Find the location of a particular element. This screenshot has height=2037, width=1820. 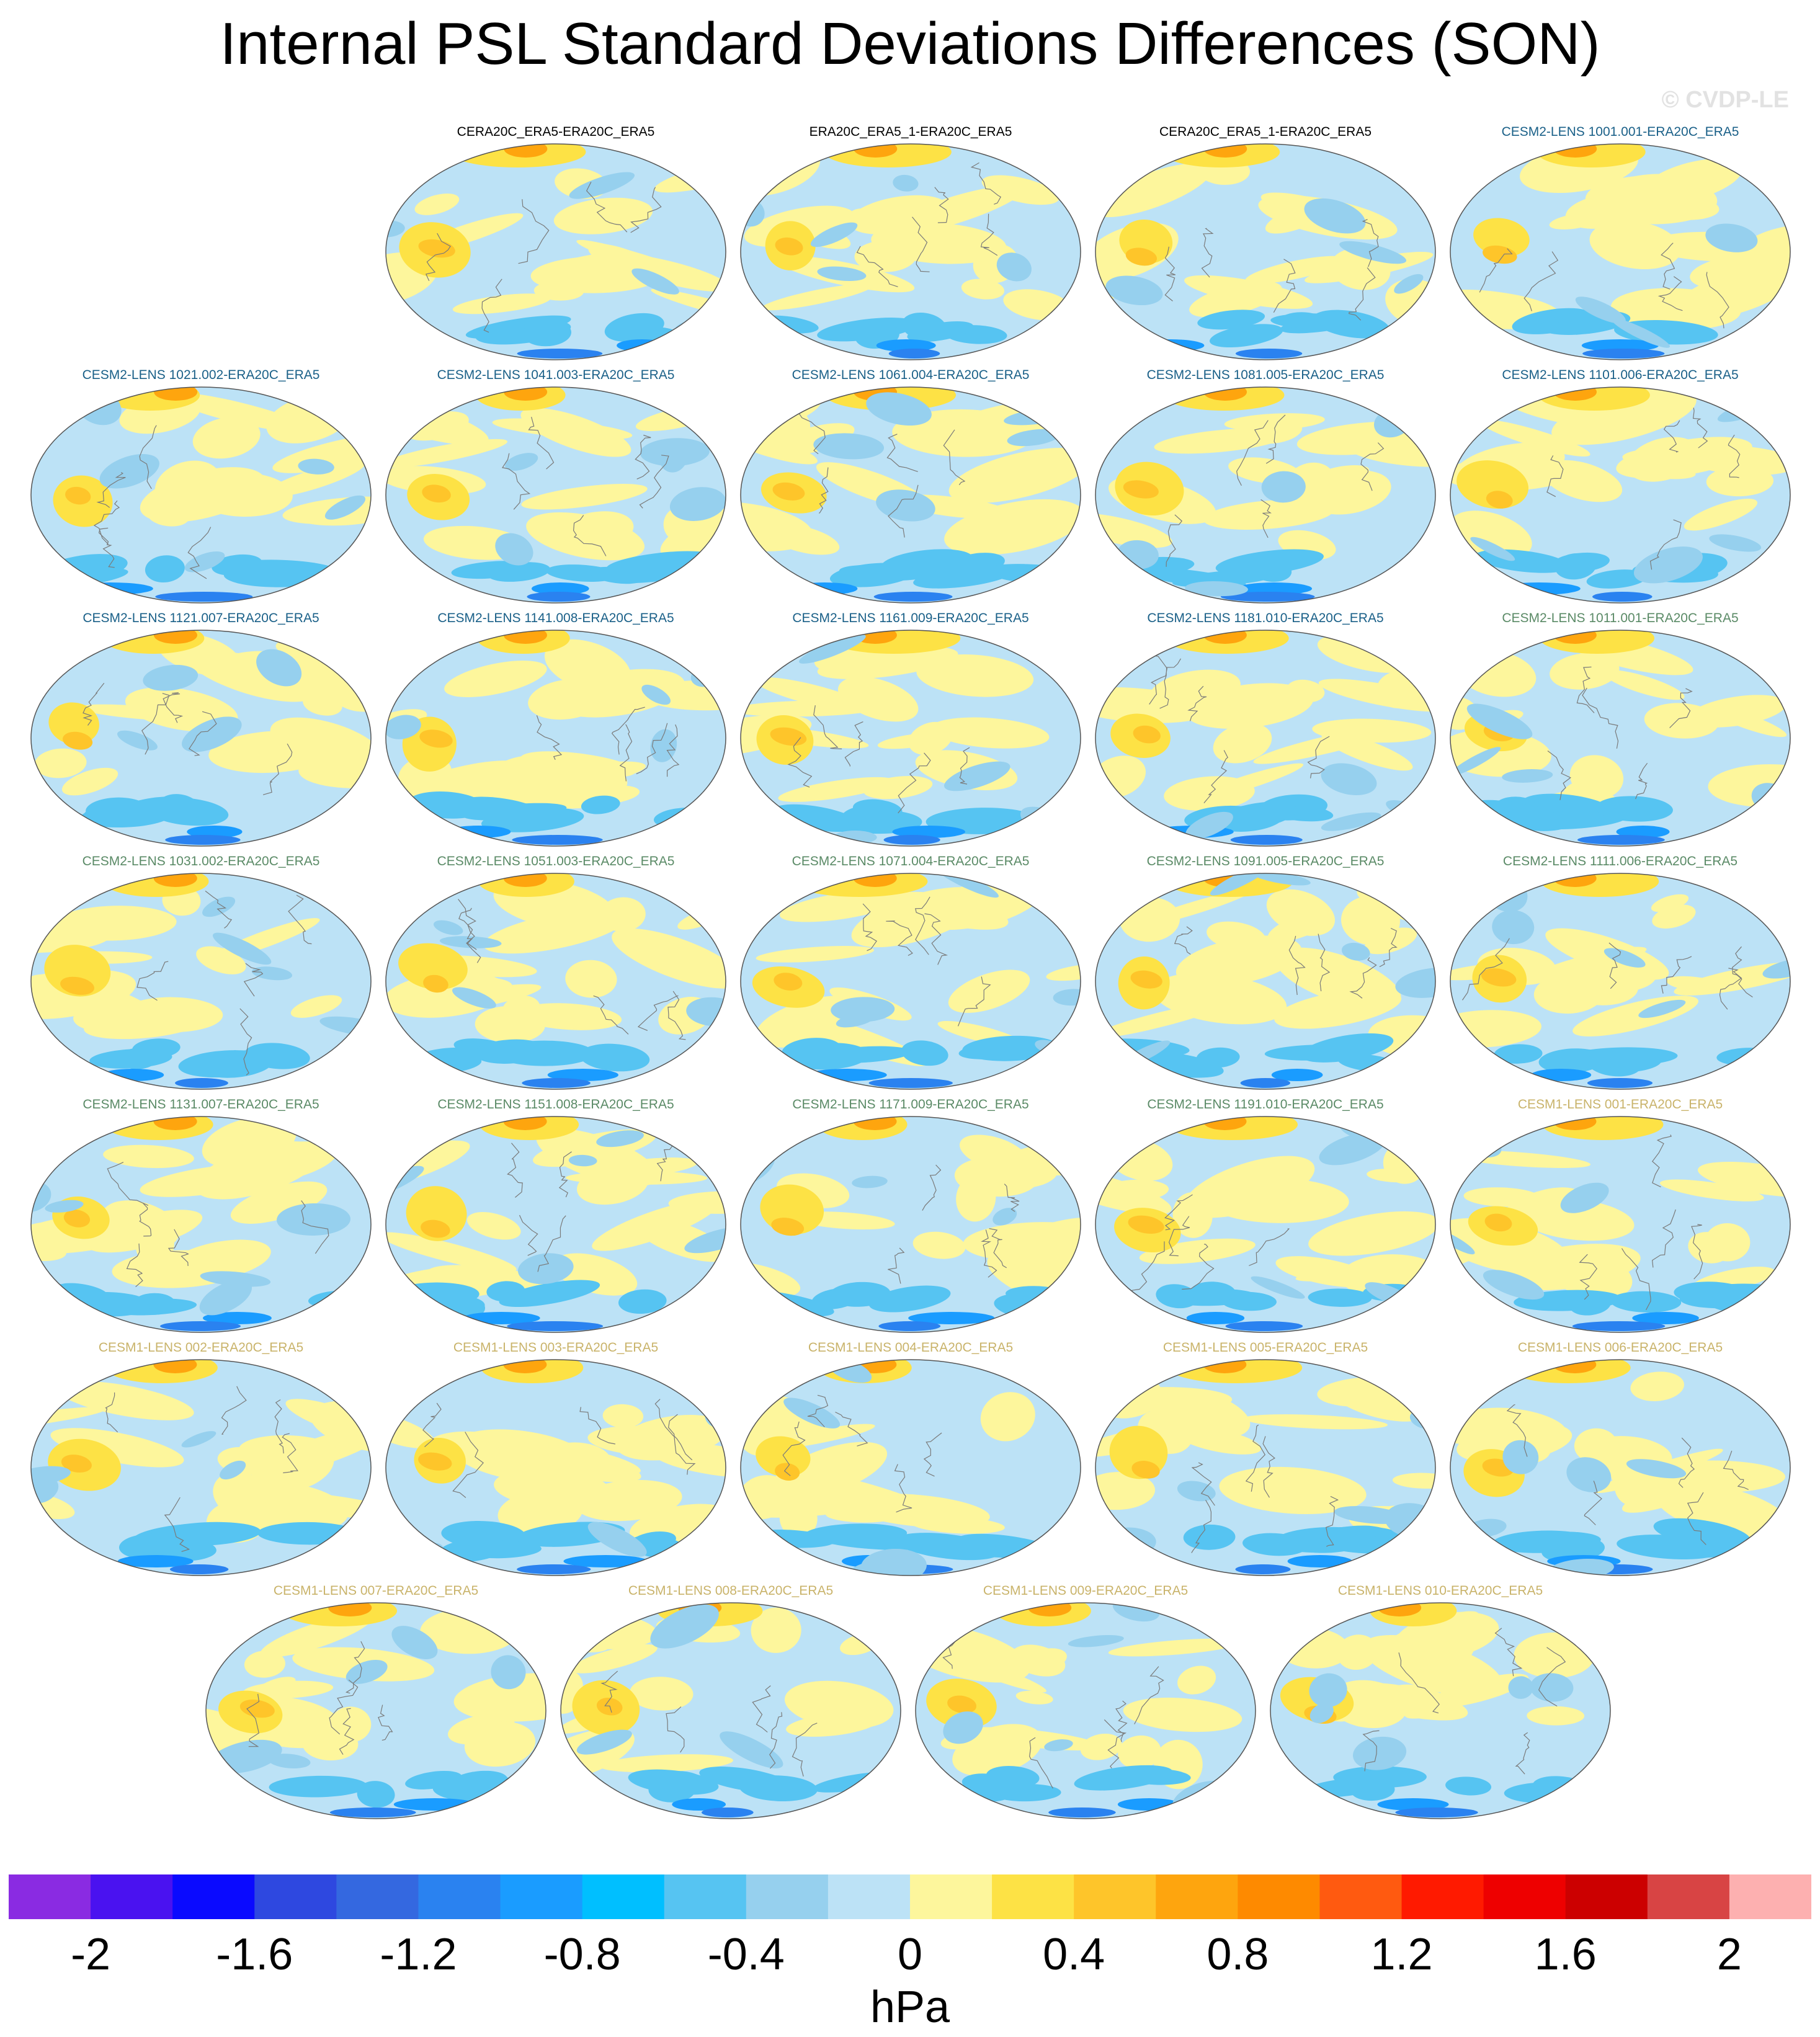

panel-label: ERA20C_ERA5_1-ERA20C_ERA5 is located at coordinates (910, 132).